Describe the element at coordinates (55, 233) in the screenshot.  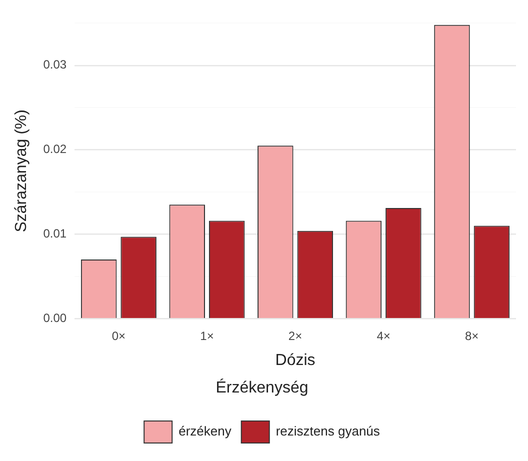
I see `y-tick-label: 0.01` at that location.